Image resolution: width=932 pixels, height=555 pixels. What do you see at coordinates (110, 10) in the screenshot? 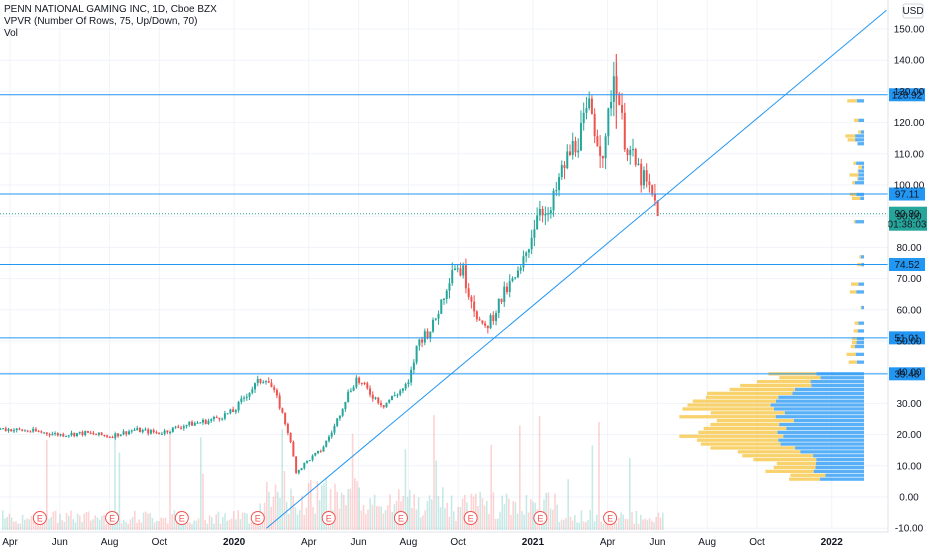
I see `symbol-title: PENN NATIONAL GAMING INC, 1D, Cboe BZX` at bounding box center [110, 10].